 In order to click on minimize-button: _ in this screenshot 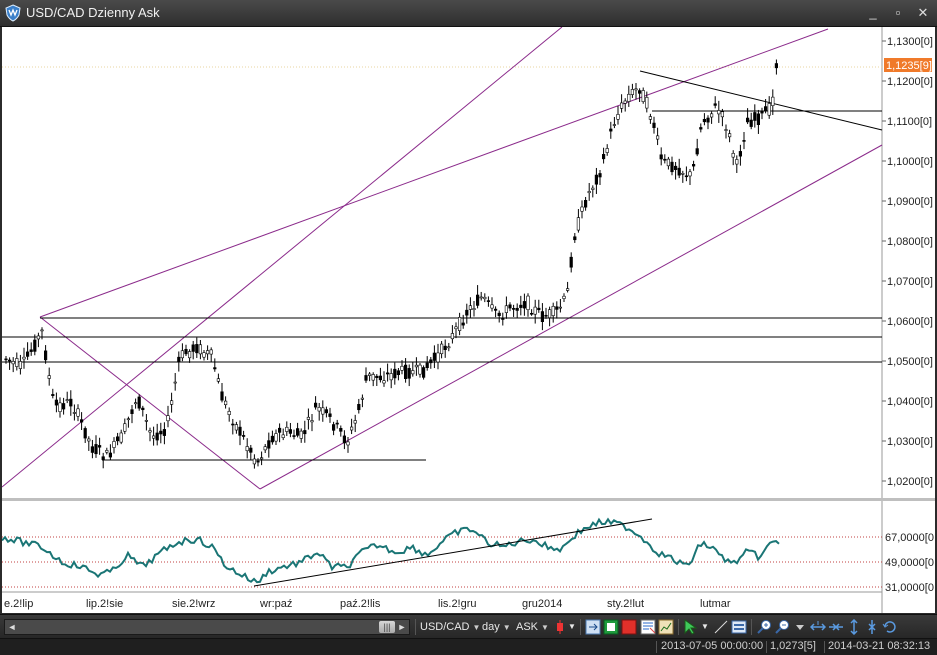, I will do `click(873, 12)`.